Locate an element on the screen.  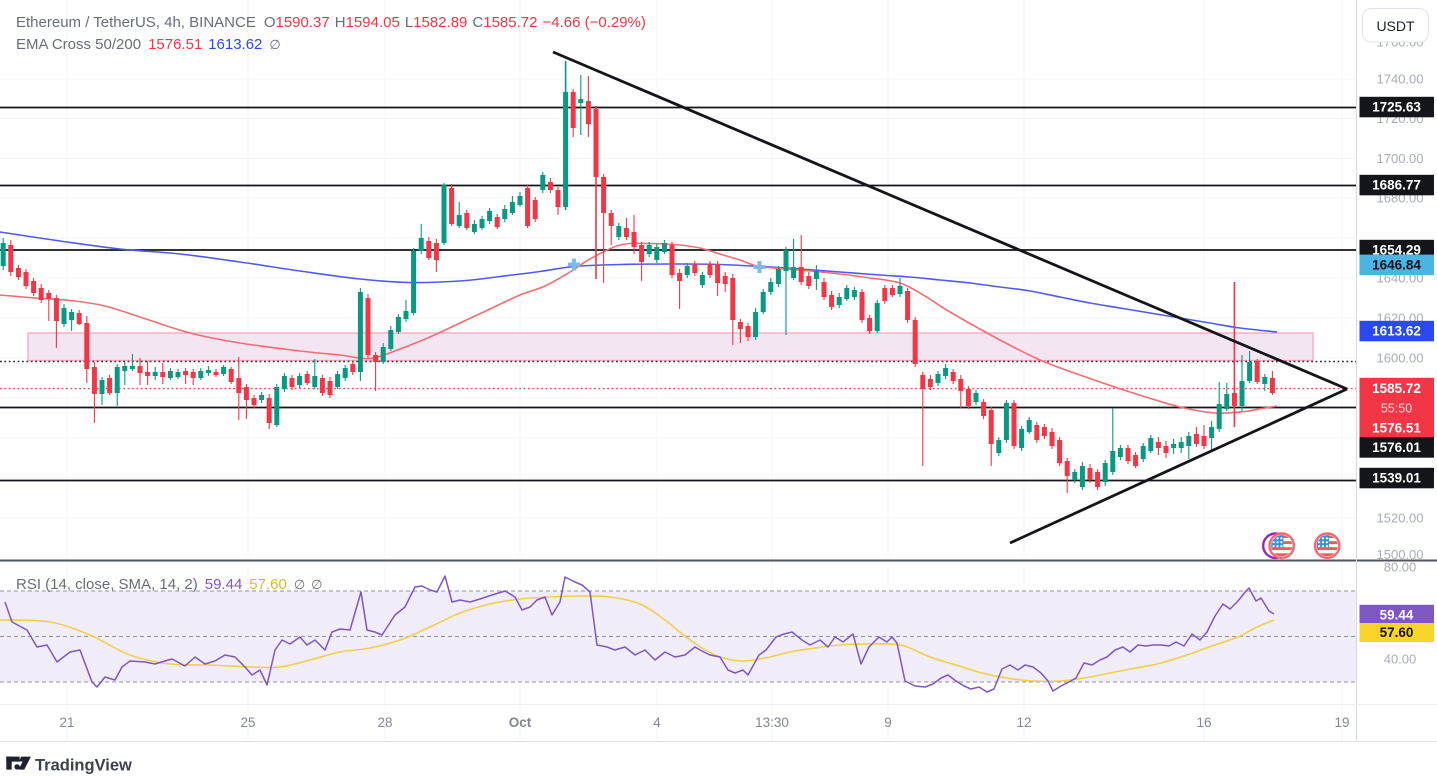
svg-text: 57.60 is located at coordinates (1397, 632).